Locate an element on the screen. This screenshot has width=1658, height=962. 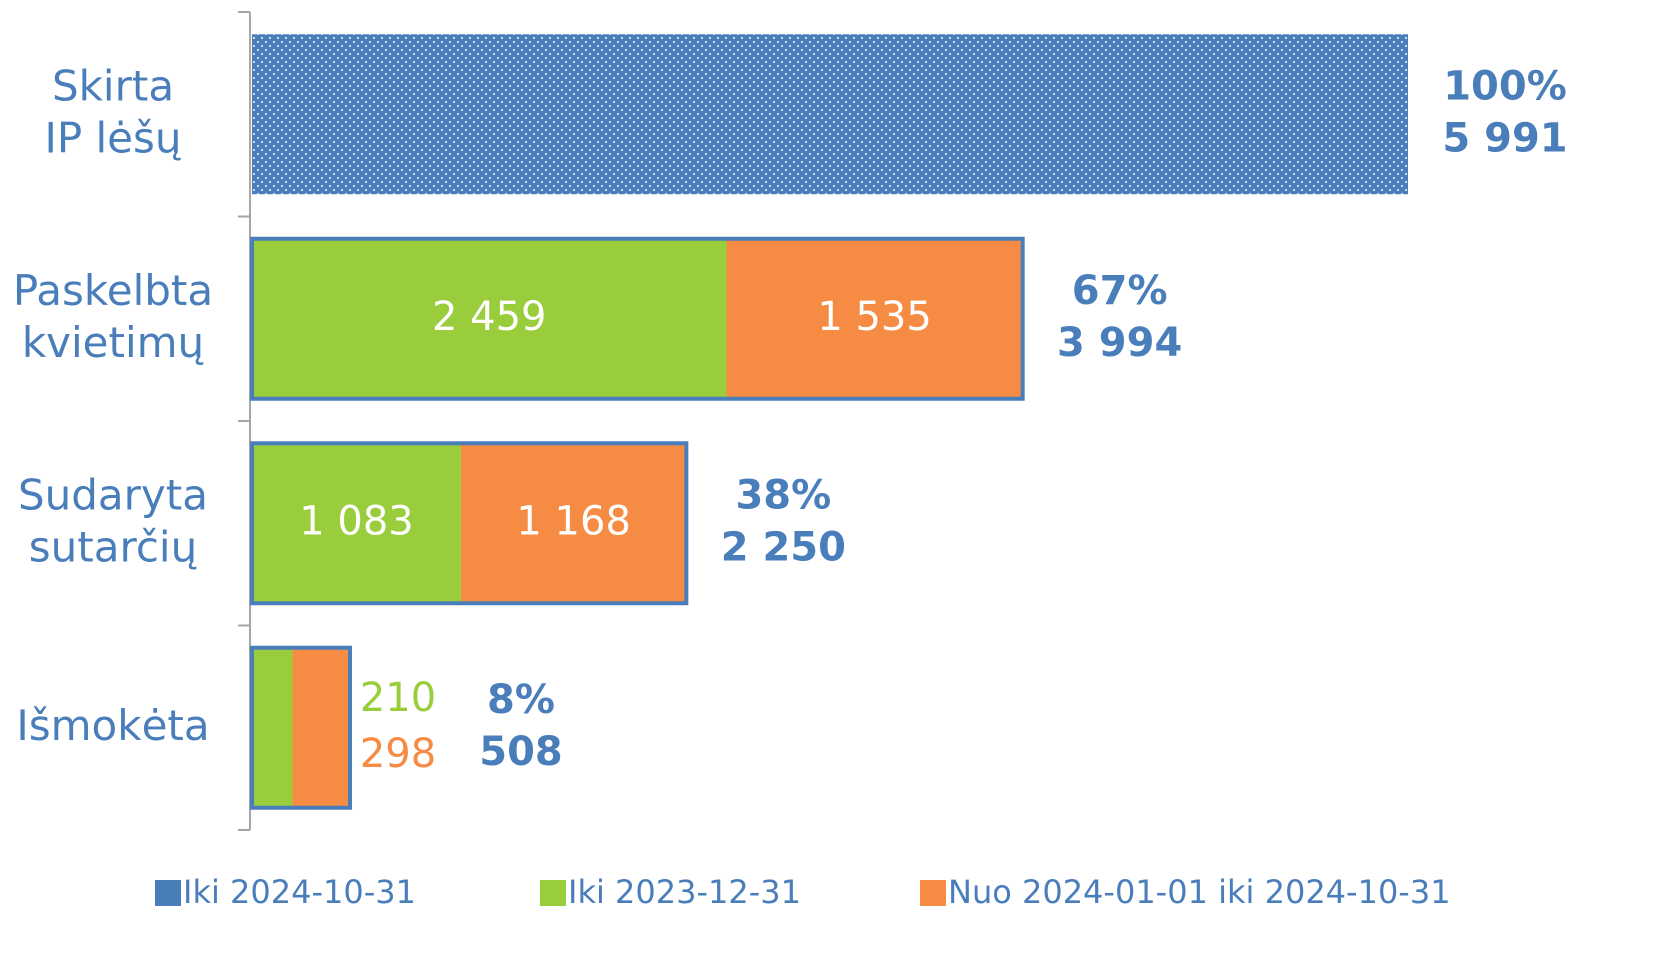
category-label: Išmokėta is located at coordinates (112, 724).